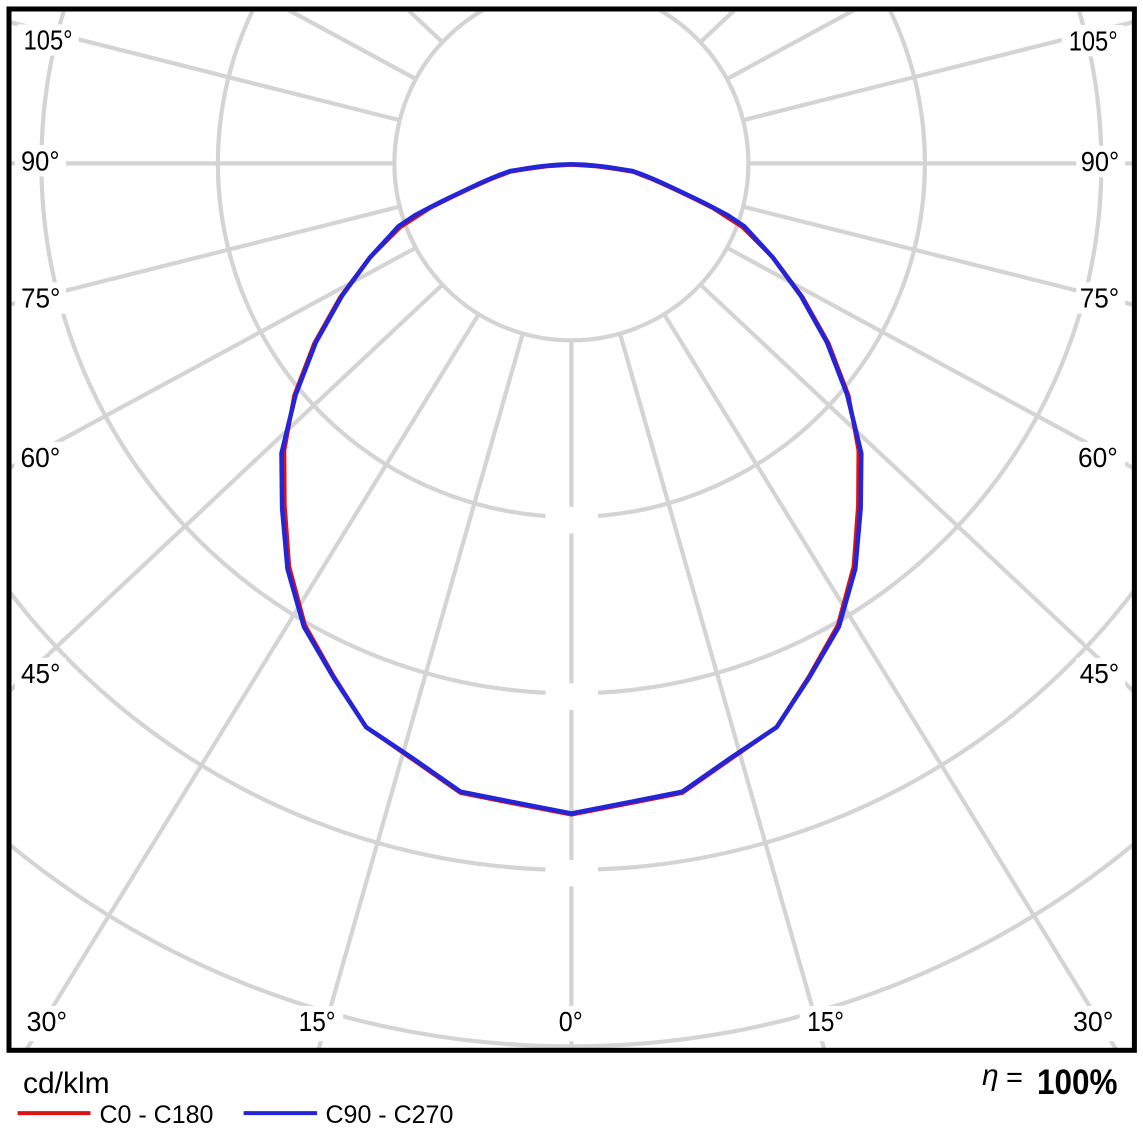  I want to click on svg-text: C0 - C180, so click(157, 1115).